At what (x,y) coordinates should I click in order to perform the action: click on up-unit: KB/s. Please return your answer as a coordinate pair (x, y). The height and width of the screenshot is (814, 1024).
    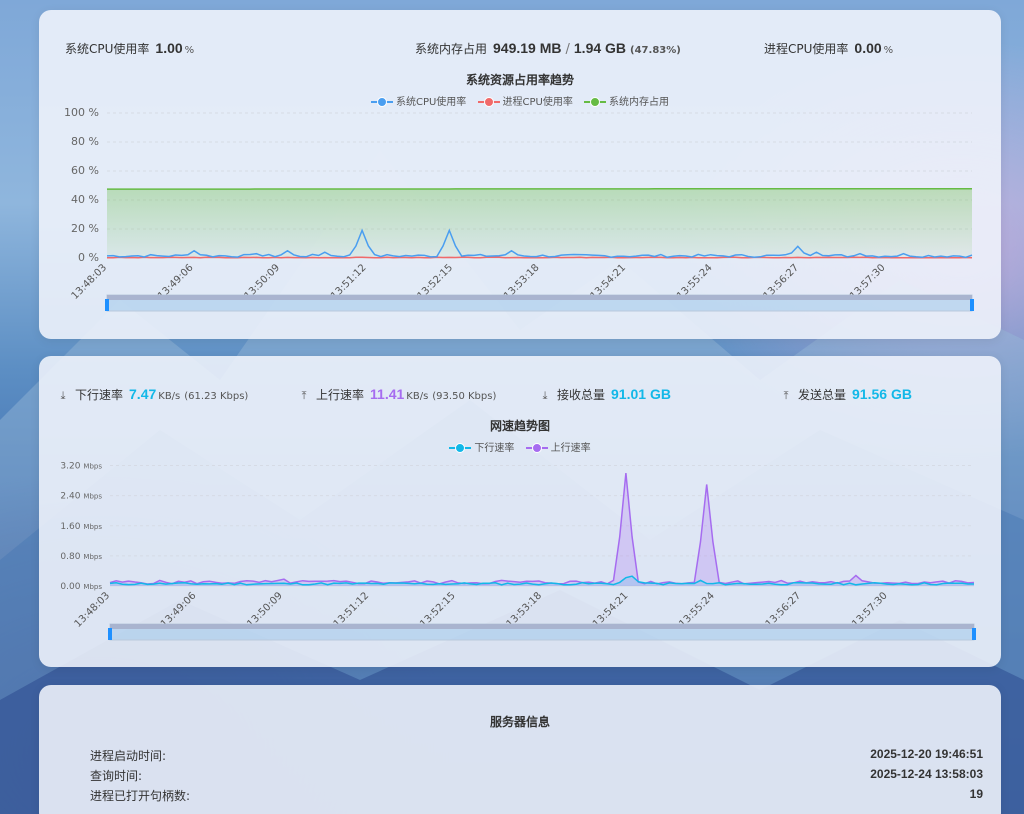
    Looking at the image, I should click on (417, 396).